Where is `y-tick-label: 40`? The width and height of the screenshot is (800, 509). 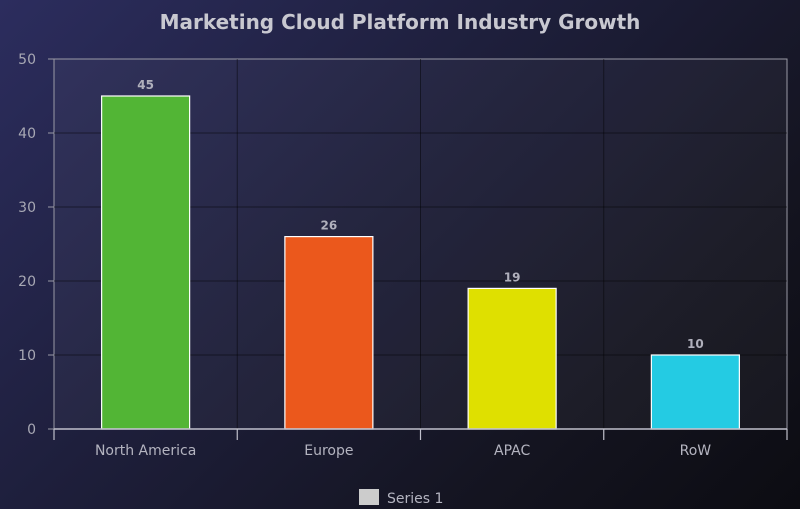 y-tick-label: 40 is located at coordinates (27, 134).